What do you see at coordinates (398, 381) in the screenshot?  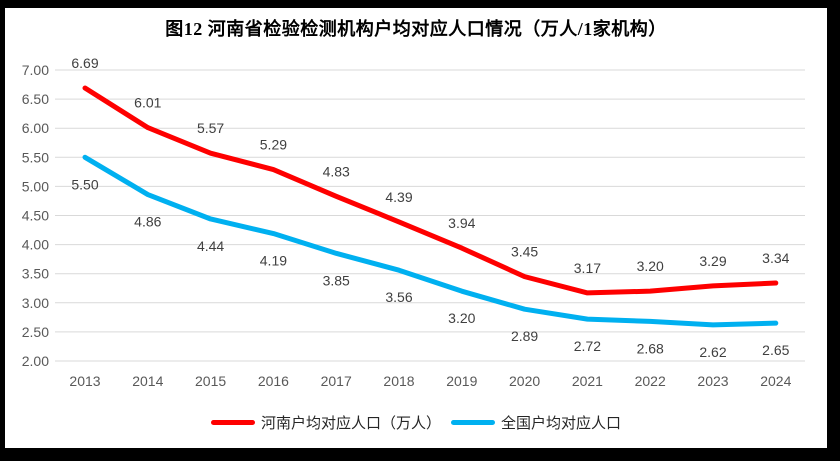 I see `x-tick-label: 2018` at bounding box center [398, 381].